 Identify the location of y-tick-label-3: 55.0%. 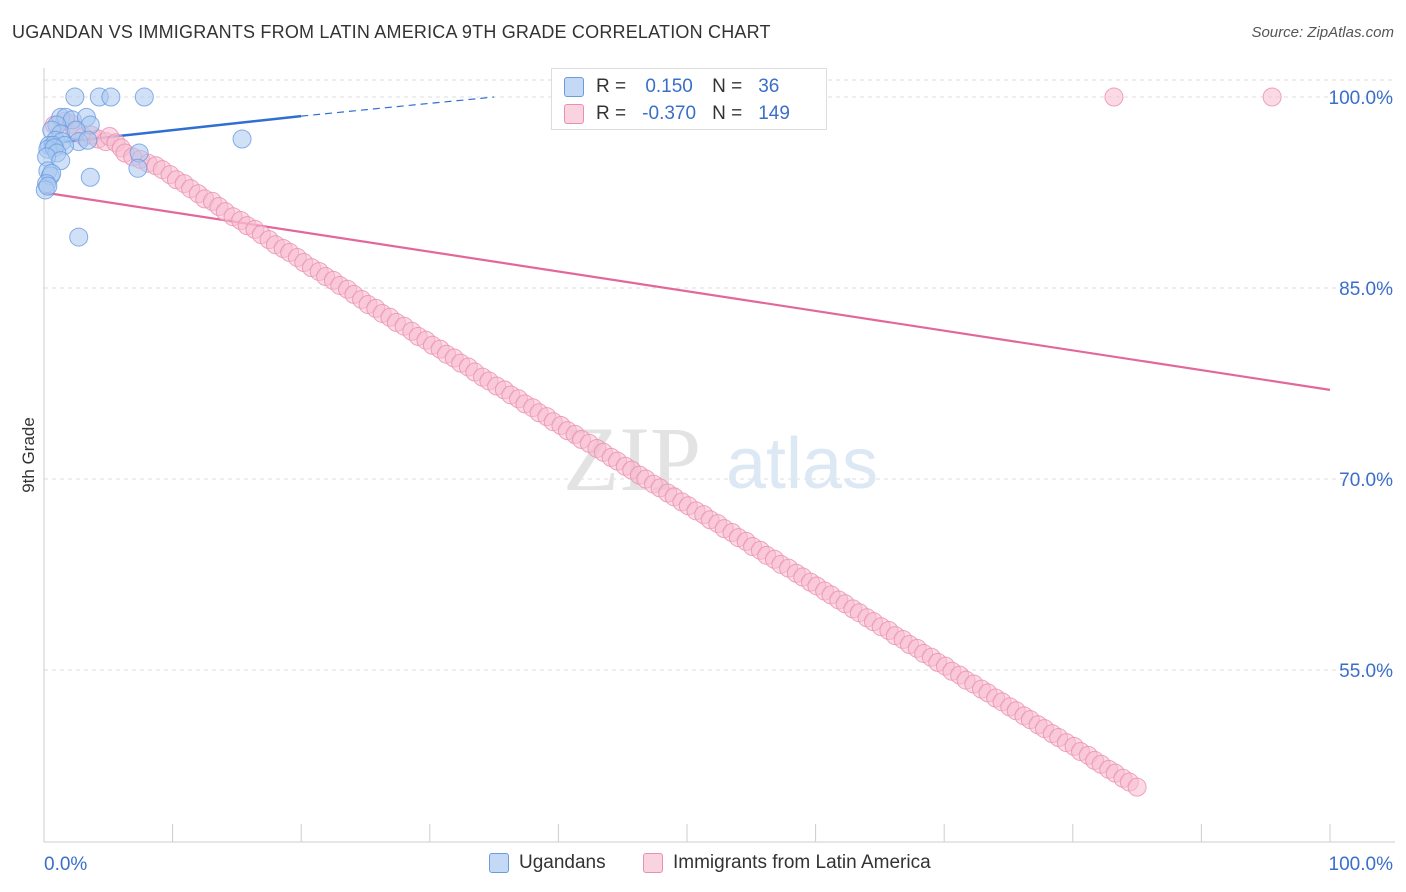
(1366, 671).